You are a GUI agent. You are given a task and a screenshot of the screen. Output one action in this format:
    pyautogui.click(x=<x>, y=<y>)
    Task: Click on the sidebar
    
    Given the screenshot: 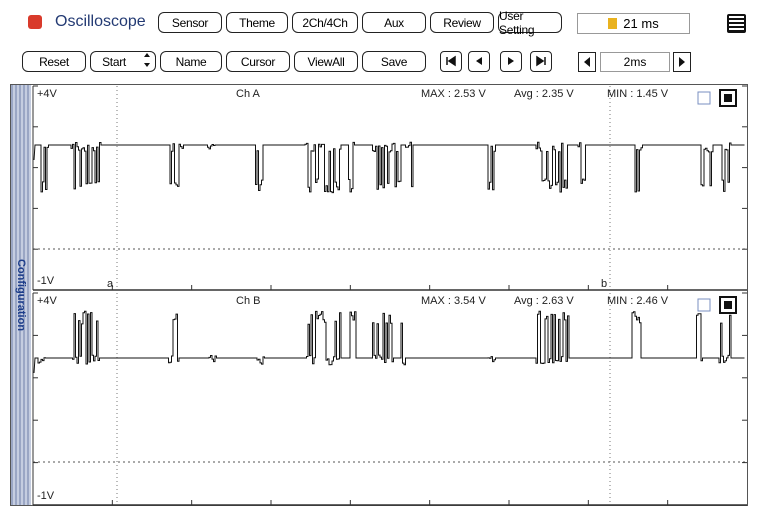 What is the action you would take?
    pyautogui.click(x=21, y=295)
    